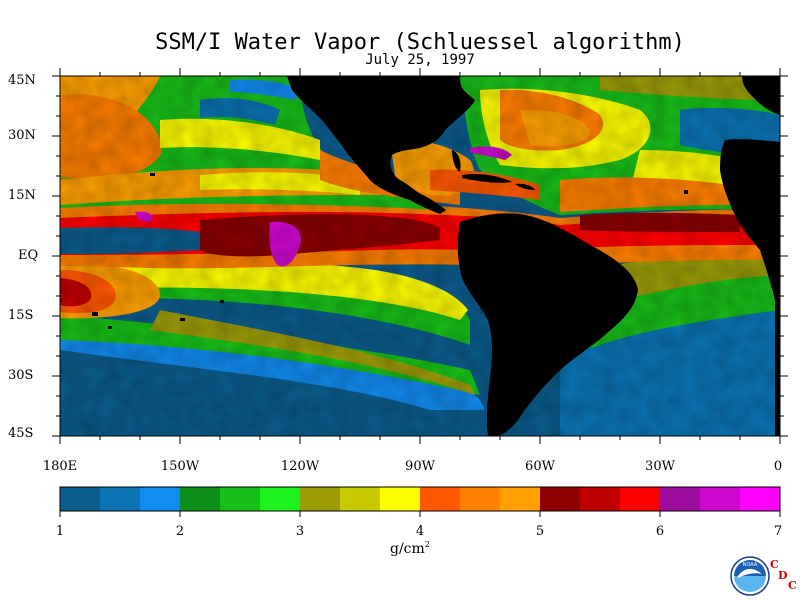 Image resolution: width=800 pixels, height=600 pixels. I want to click on lat-label-45s: 45S, so click(21, 433).